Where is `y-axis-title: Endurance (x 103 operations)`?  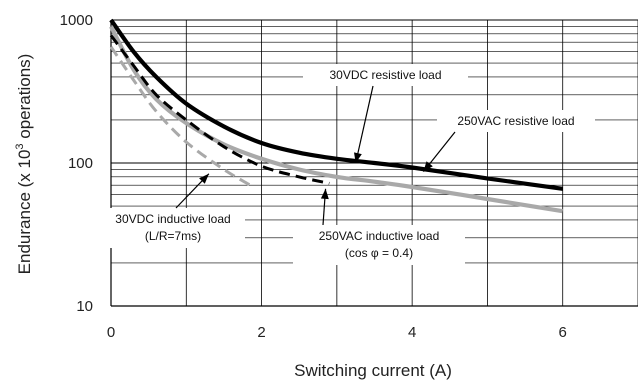
y-axis-title: Endurance (x 103 operations) is located at coordinates (24, 164).